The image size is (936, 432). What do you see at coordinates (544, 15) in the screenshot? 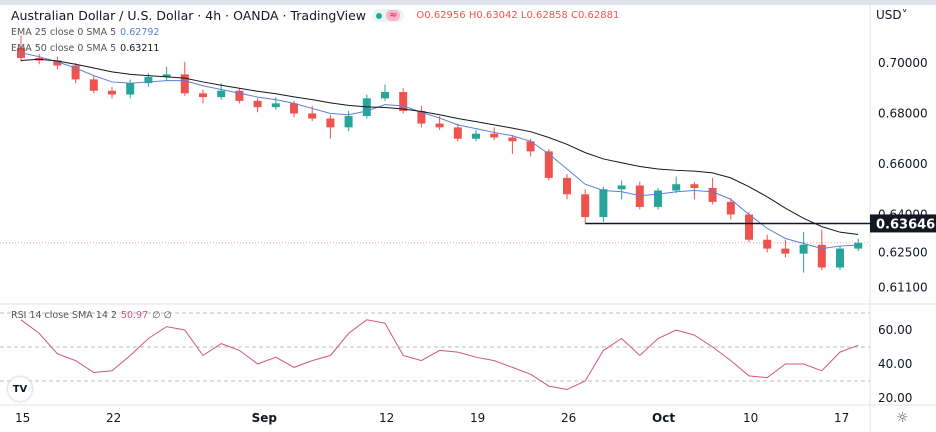
I see `low-value: L0.62858` at bounding box center [544, 15].